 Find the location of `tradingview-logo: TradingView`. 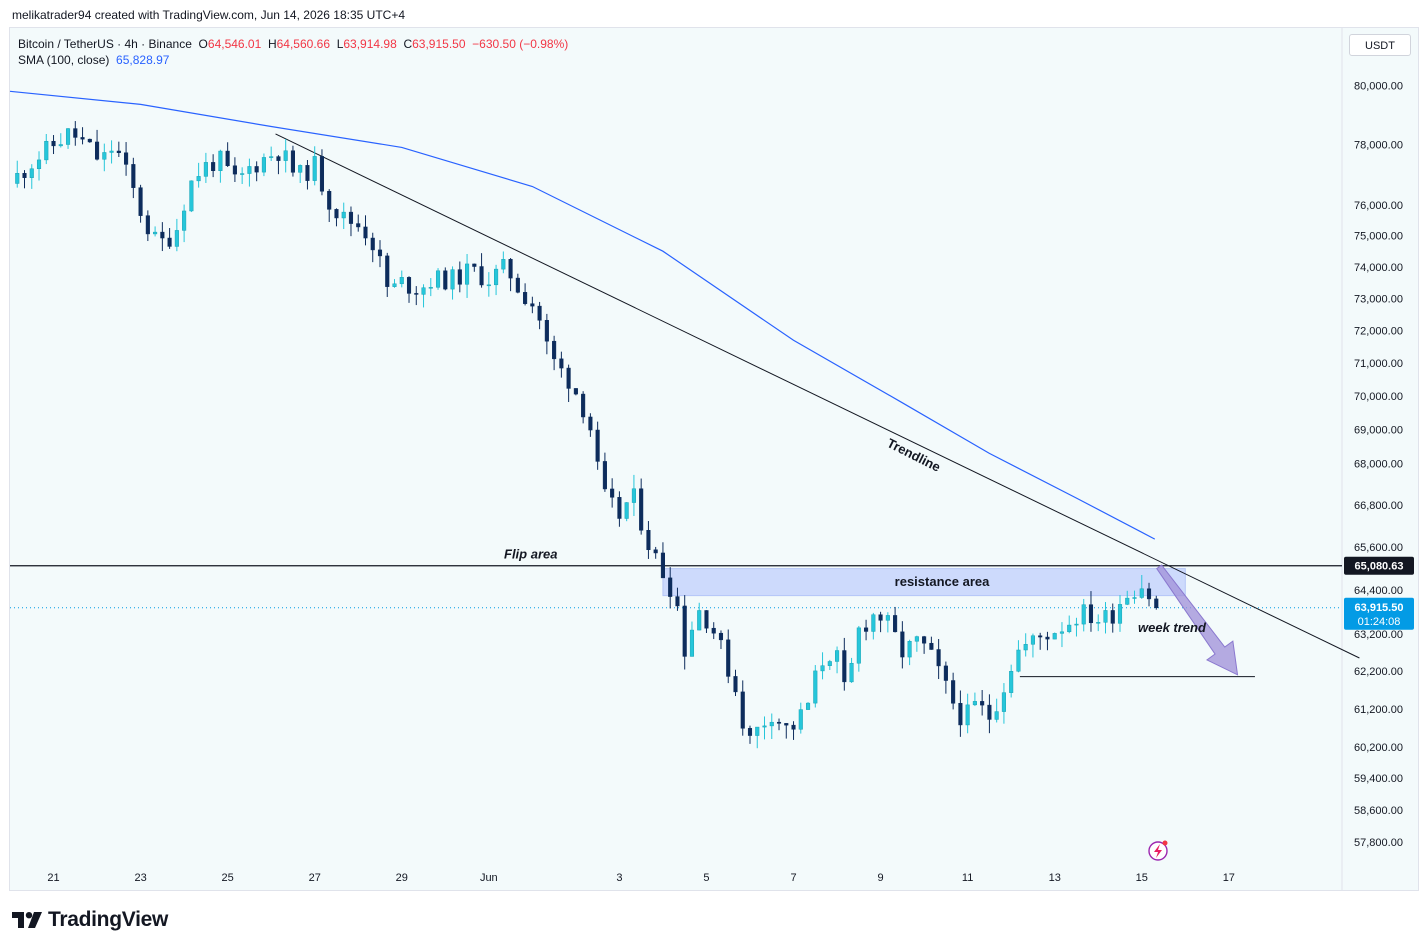

tradingview-logo: TradingView is located at coordinates (90, 920).